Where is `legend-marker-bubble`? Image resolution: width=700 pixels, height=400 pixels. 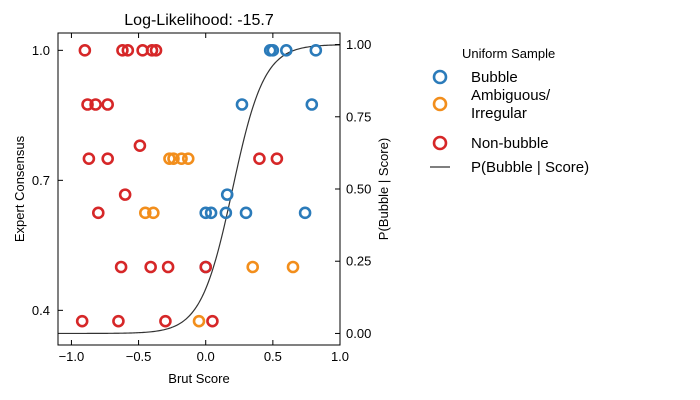
legend-marker-bubble is located at coordinates (440, 77).